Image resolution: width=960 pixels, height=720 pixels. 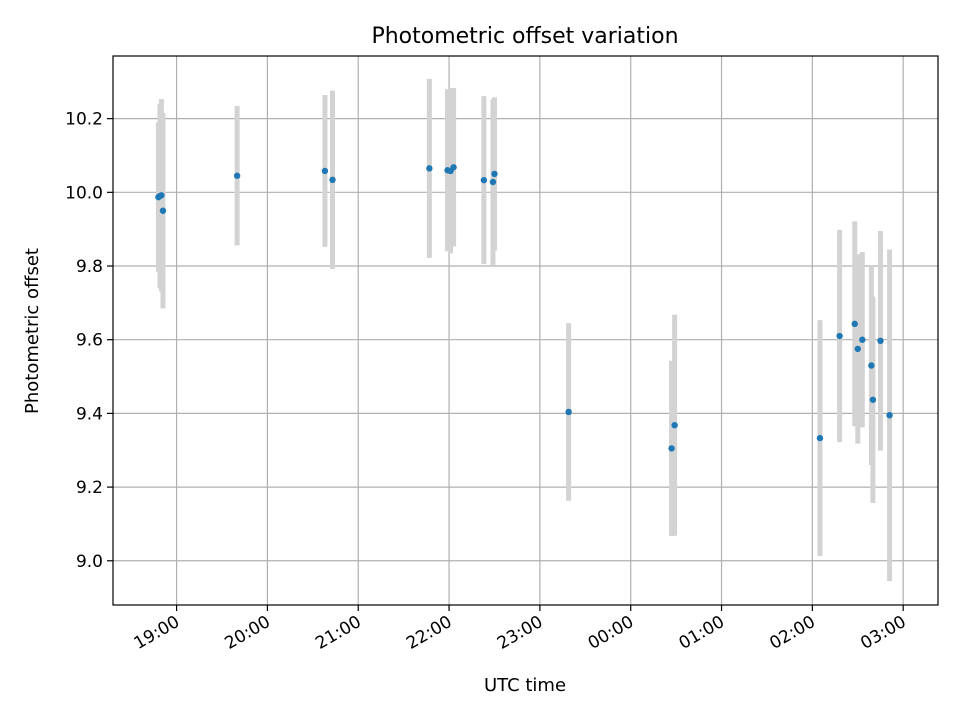 What do you see at coordinates (524, 36) in the screenshot?
I see `chart-title: Photometric offset variation` at bounding box center [524, 36].